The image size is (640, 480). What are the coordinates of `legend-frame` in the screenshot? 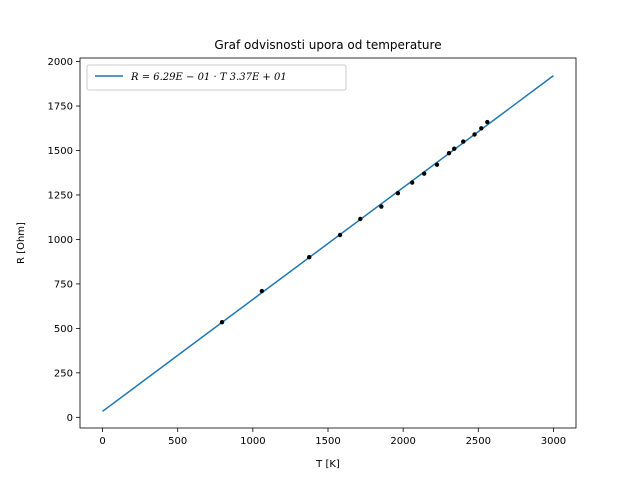 It's located at (216, 77).